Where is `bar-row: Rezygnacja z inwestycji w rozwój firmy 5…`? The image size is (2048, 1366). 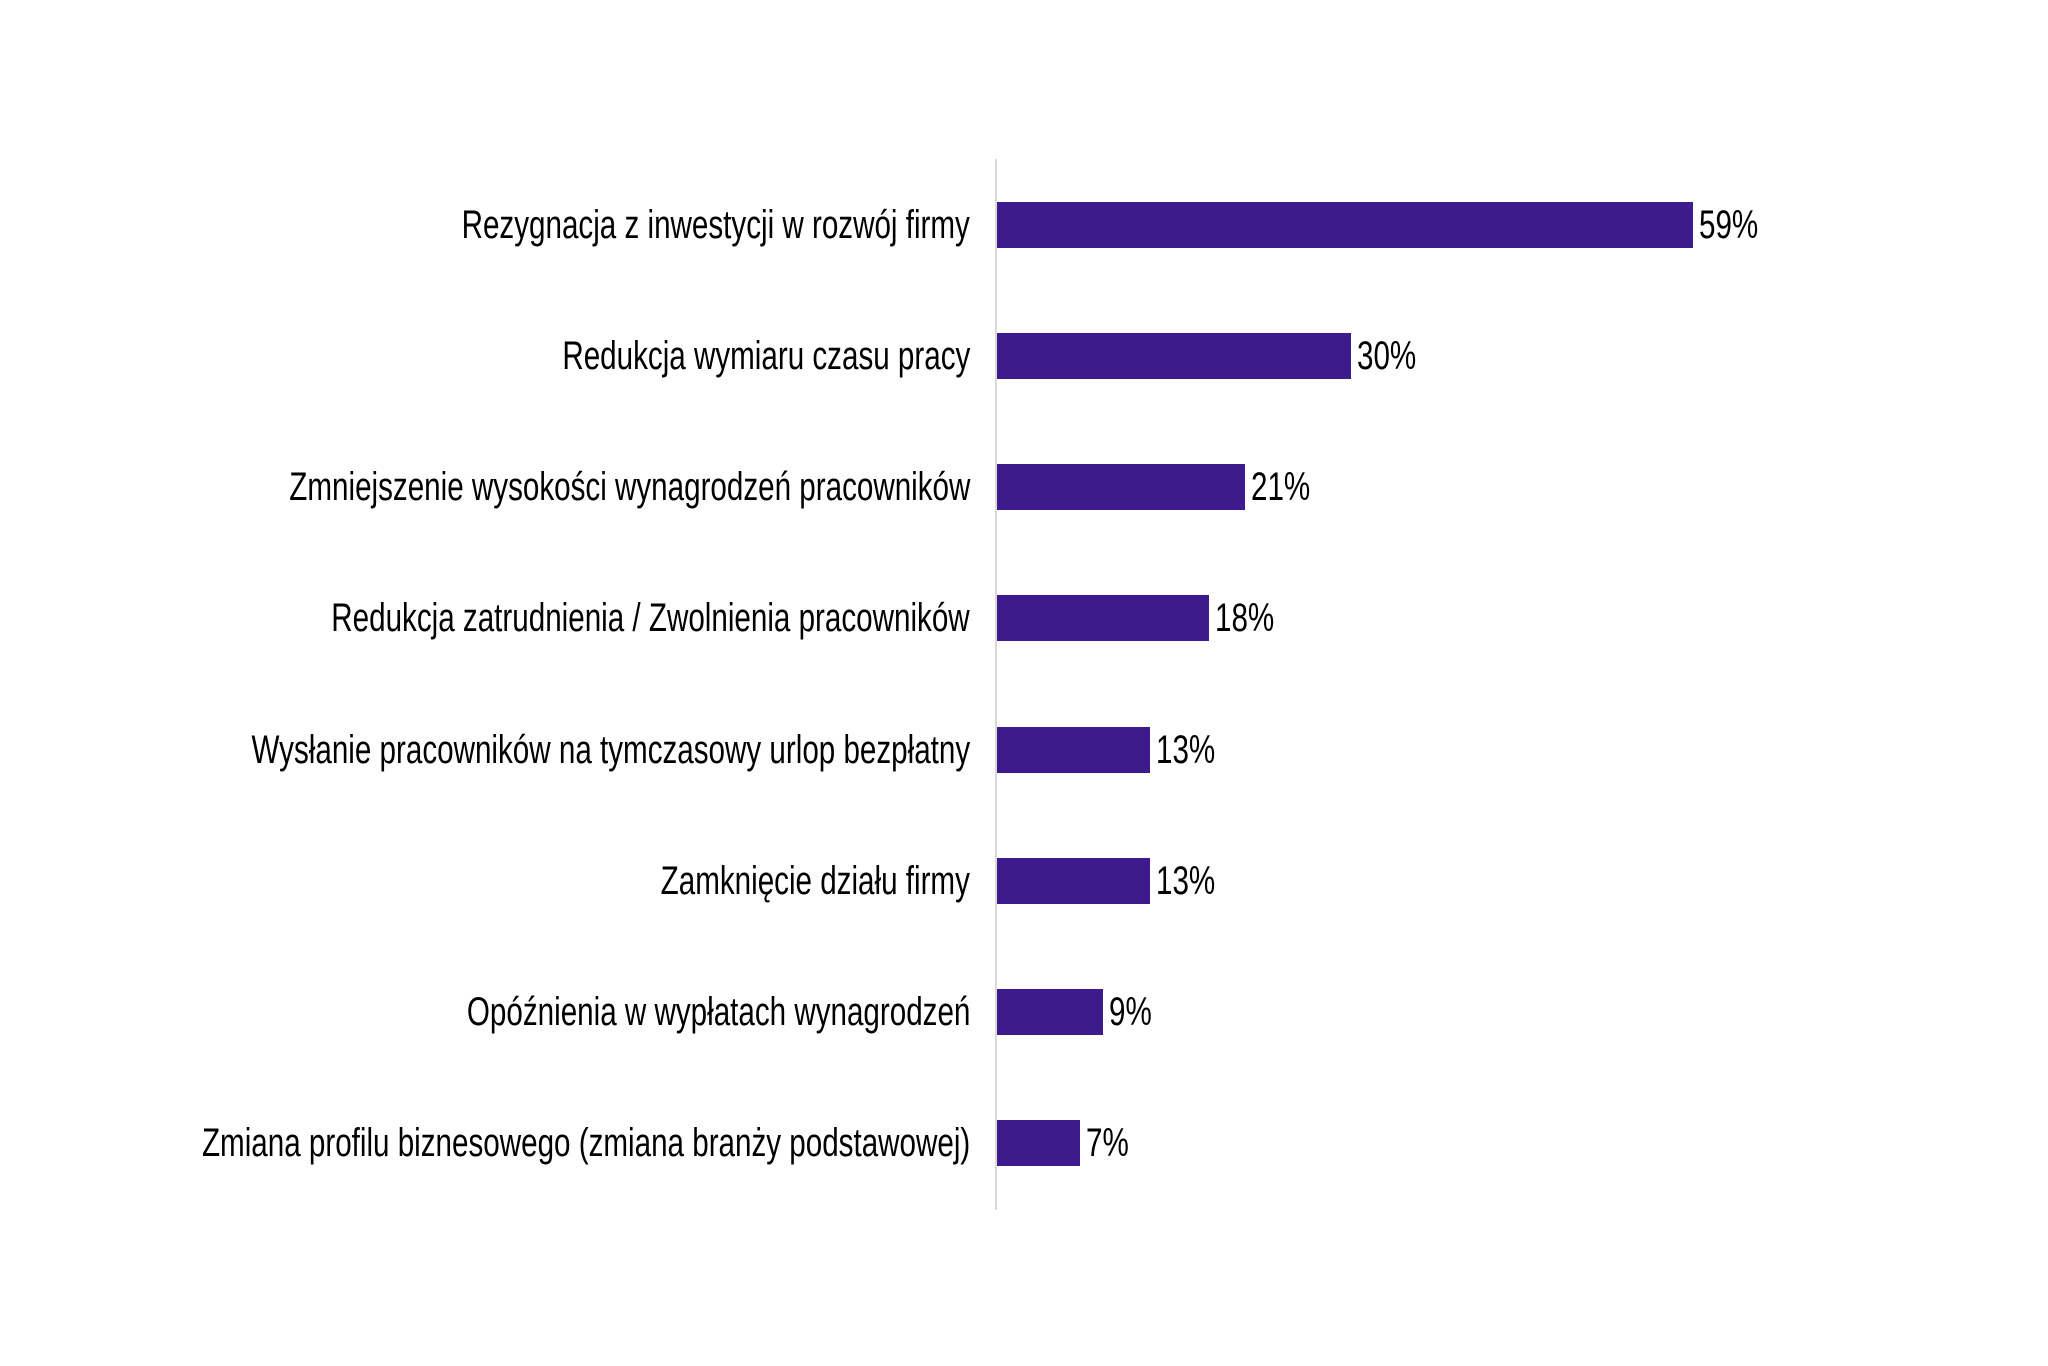
bar-row: Rezygnacja z inwestycji w rozwój firmy 5… is located at coordinates (1024, 225).